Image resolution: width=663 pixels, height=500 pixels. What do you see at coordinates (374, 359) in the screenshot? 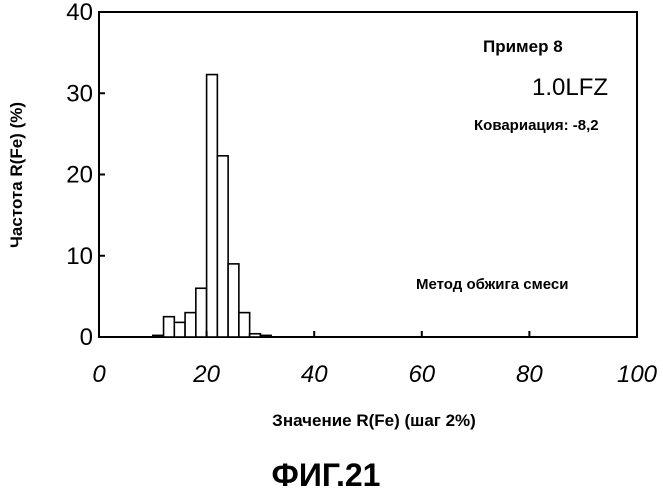
I see `x-axis-ticks: 0 20 40 60 80 100` at bounding box center [374, 359].